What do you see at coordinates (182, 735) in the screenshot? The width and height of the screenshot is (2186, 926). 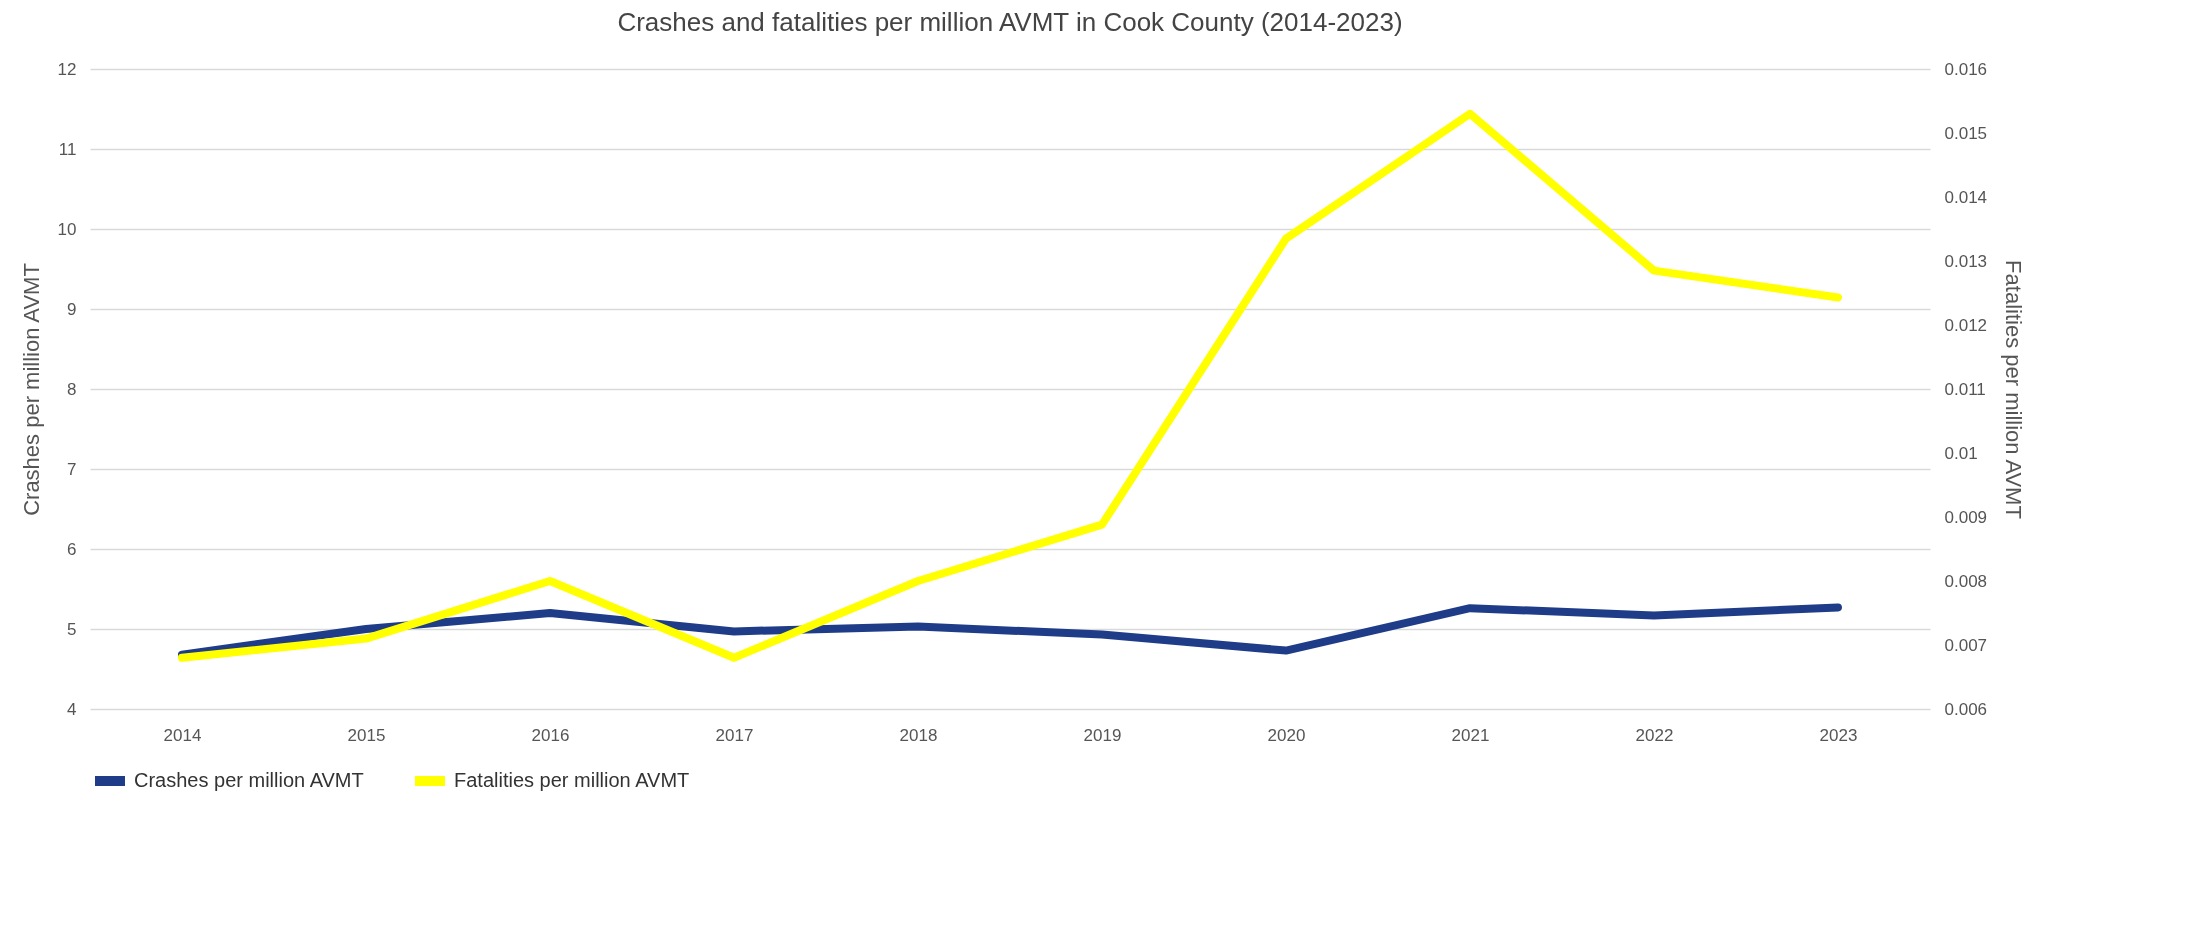 I see `x-tick-label: 2014` at bounding box center [182, 735].